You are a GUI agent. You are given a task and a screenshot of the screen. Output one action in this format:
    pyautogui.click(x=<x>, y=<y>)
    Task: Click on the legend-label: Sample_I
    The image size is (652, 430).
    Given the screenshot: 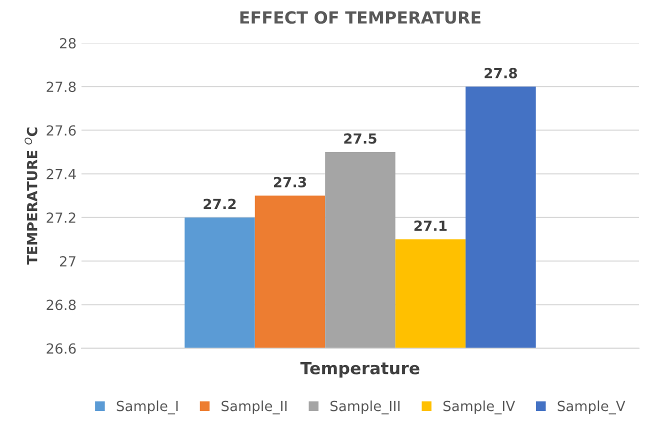 What is the action you would take?
    pyautogui.click(x=147, y=407)
    